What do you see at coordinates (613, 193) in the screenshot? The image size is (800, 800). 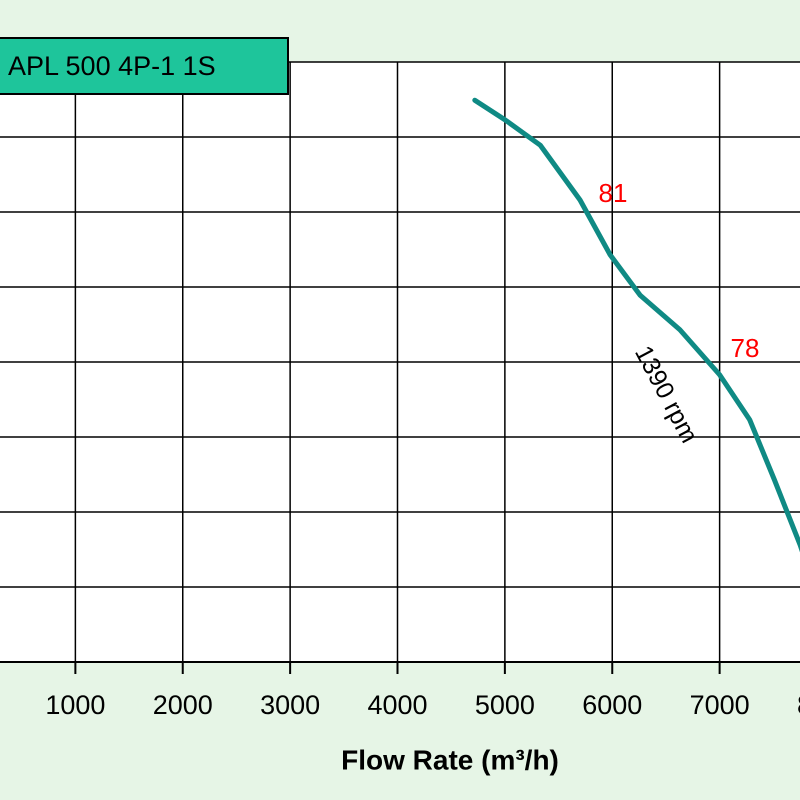 I see `annotation: 81` at bounding box center [613, 193].